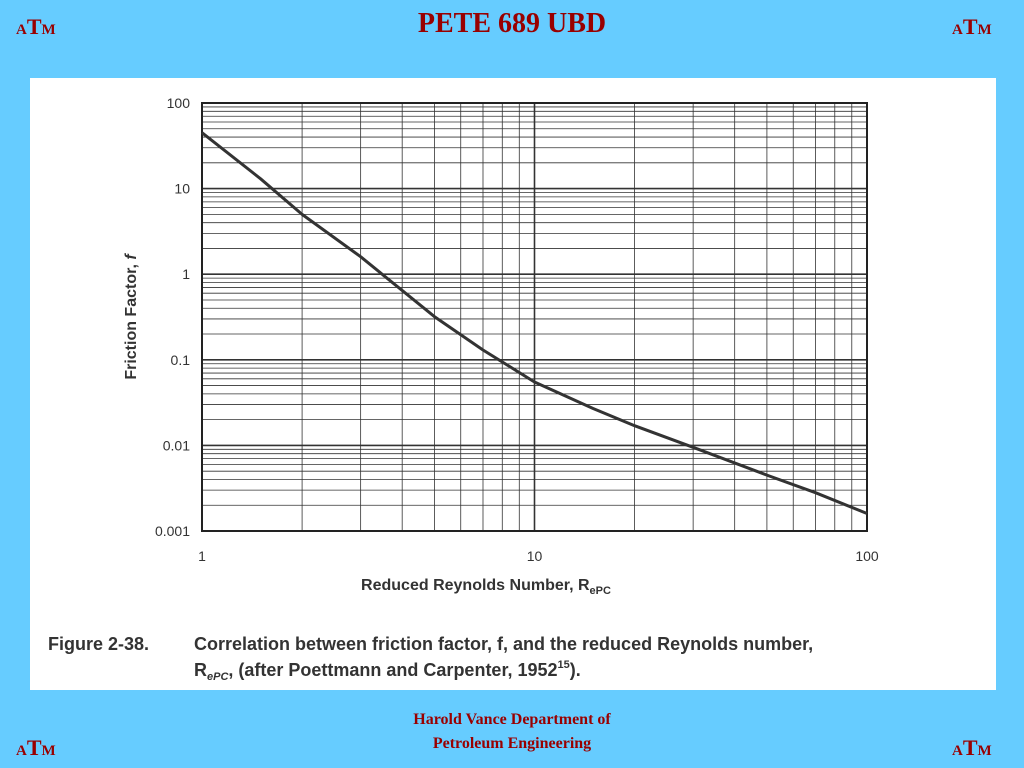 The width and height of the screenshot is (1024, 768). What do you see at coordinates (181, 360) in the screenshot?
I see `y-tick-label: 0.1` at bounding box center [181, 360].